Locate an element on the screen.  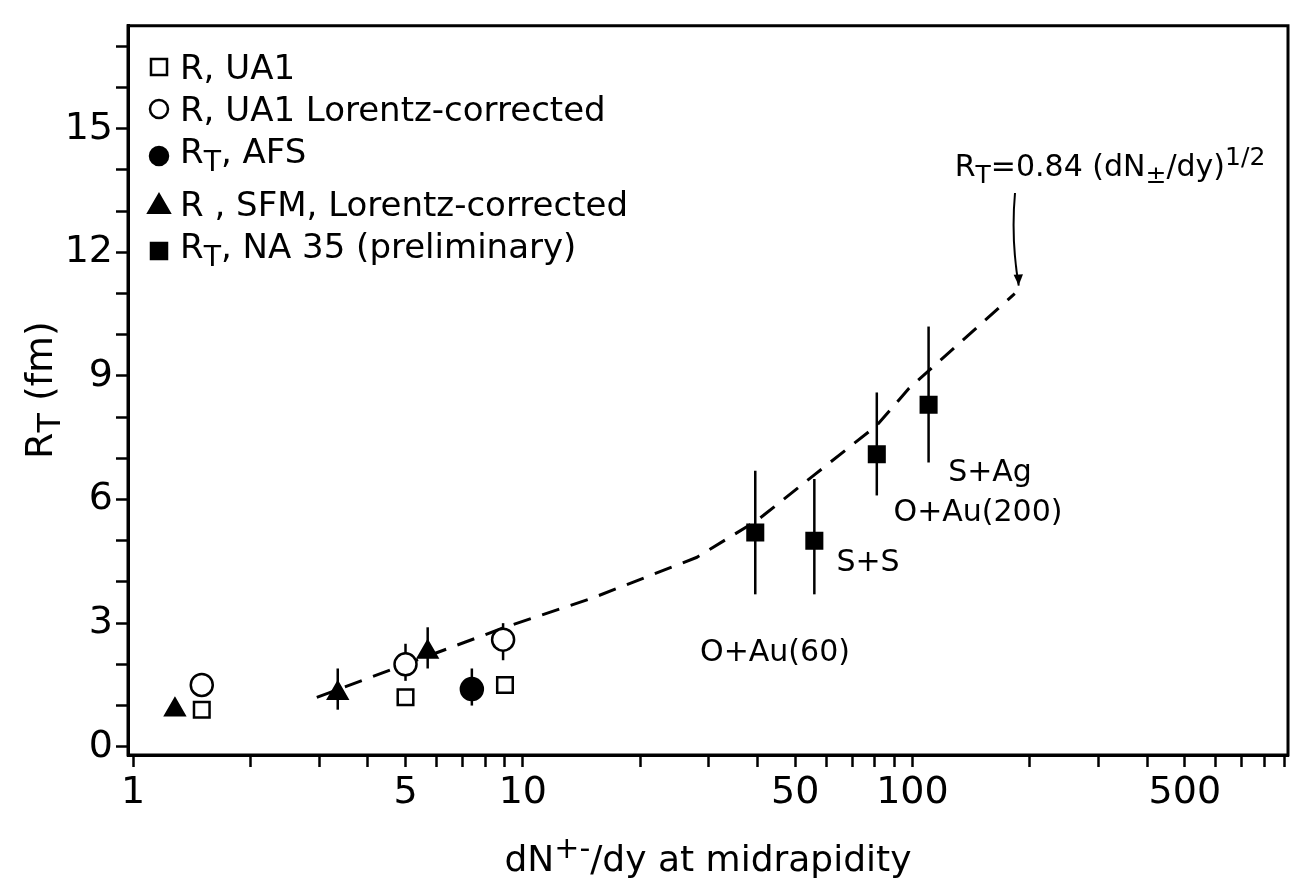
y-tick-label: 0 is located at coordinates (100, 743).